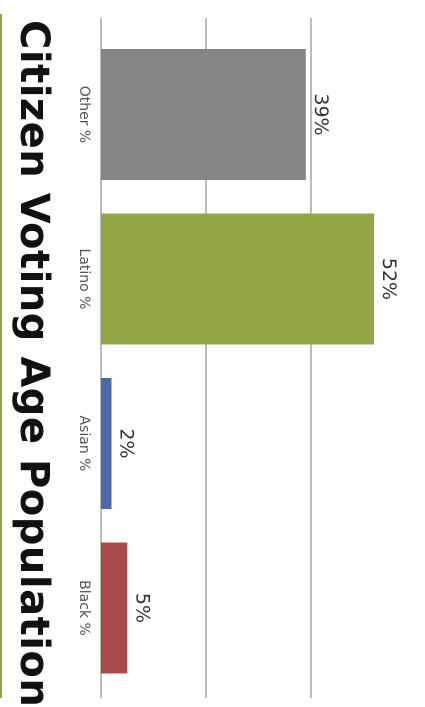 The height and width of the screenshot is (707, 425). I want to click on category-label: Asian %, so click(84, 444).